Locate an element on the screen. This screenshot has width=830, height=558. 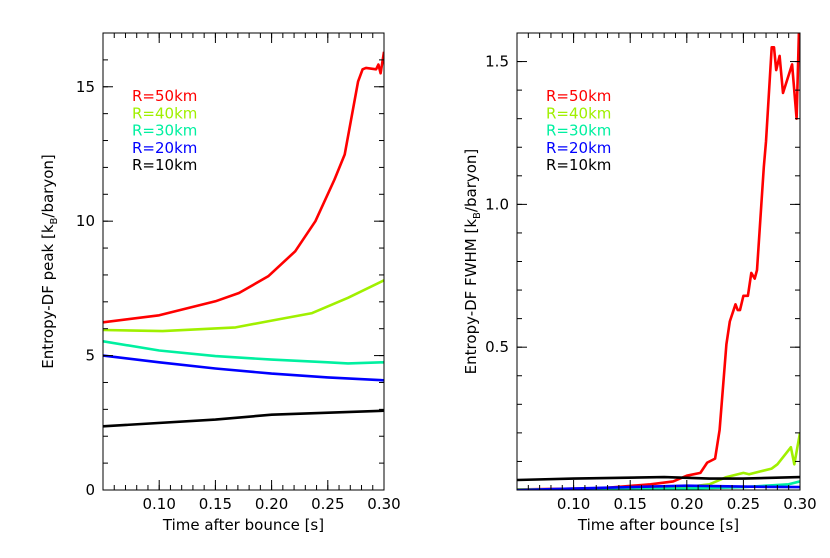
y-tick-label: 0.5 is located at coordinates (497, 347).